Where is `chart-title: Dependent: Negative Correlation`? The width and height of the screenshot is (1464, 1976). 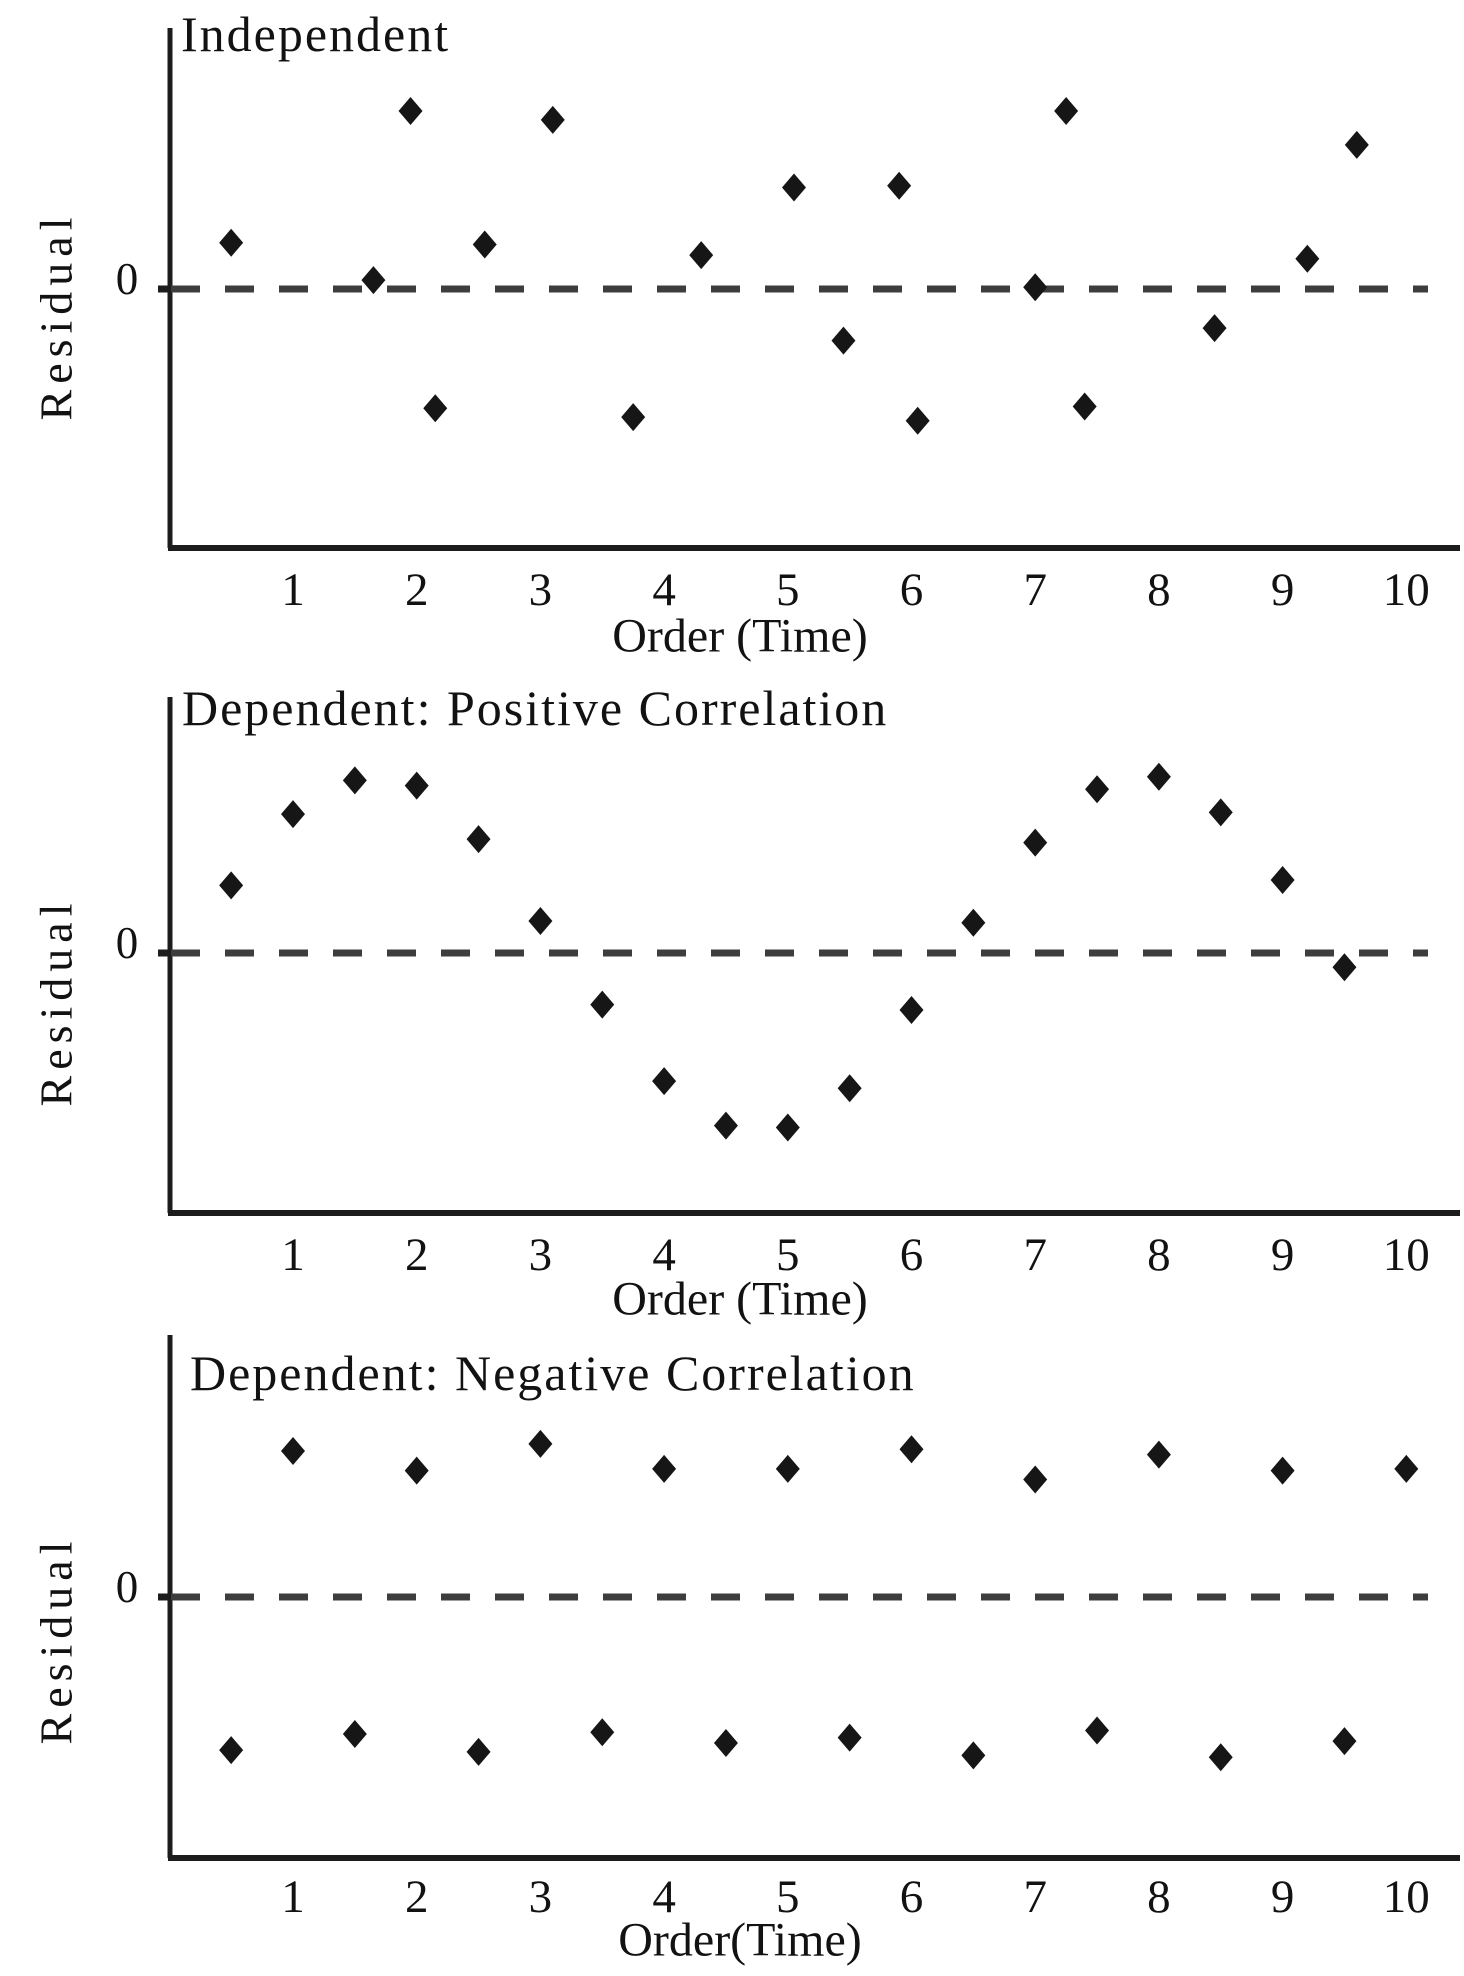 chart-title: Dependent: Negative Correlation is located at coordinates (553, 1373).